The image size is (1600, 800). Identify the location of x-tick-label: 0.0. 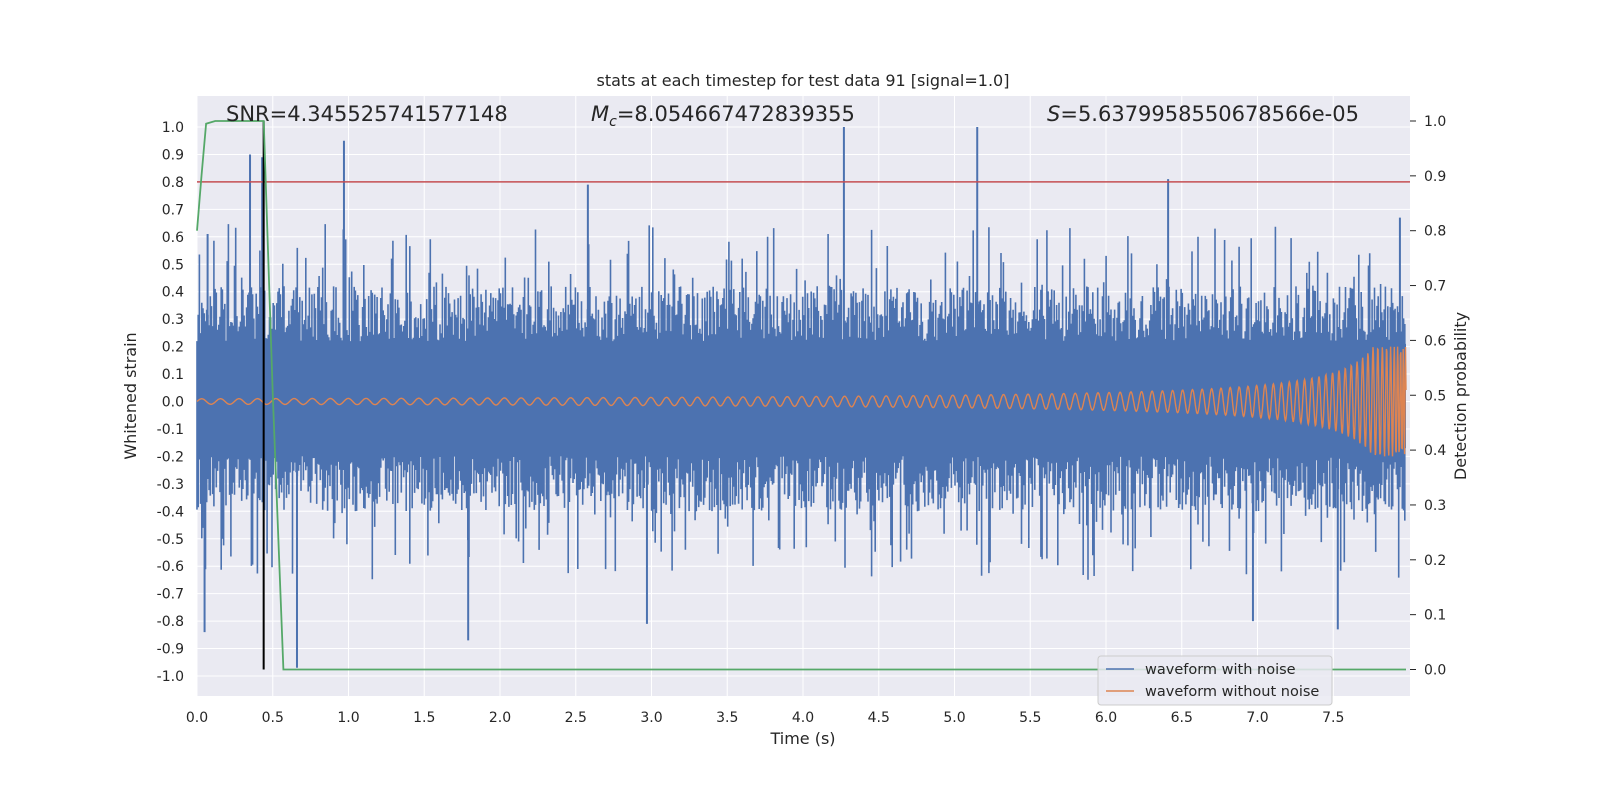
(197, 718).